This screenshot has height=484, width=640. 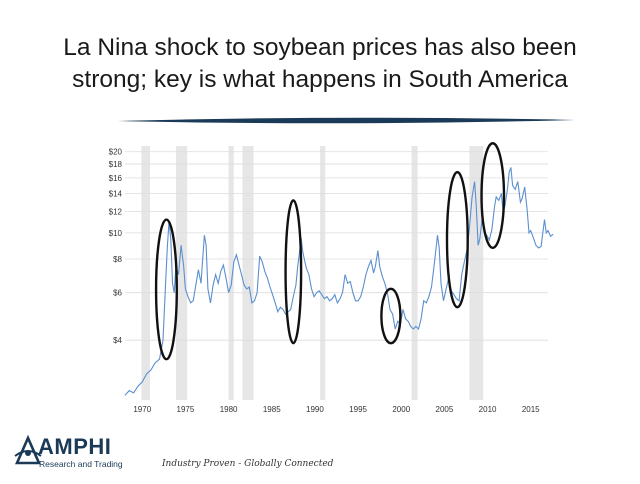 What do you see at coordinates (346, 120) in the screenshot?
I see `title-underline` at bounding box center [346, 120].